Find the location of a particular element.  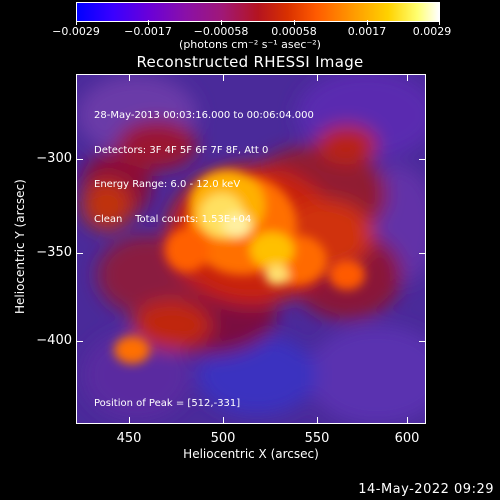

y-axis-label: Heliocentric Y (arcsec) is located at coordinates (20, 246).